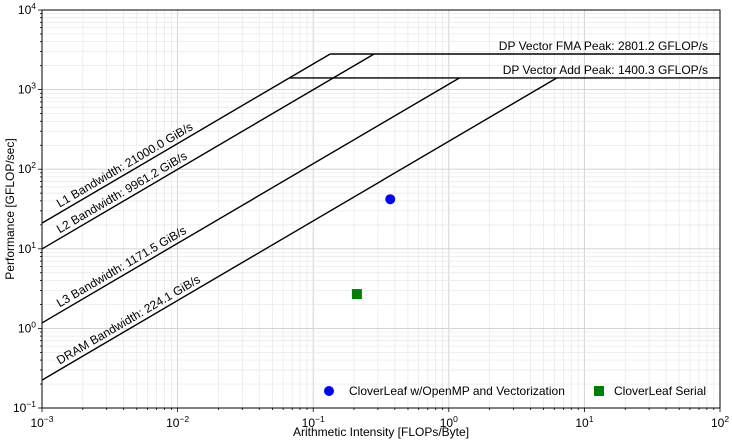  What do you see at coordinates (720, 422) in the screenshot?
I see `x-tick-label: 10²` at bounding box center [720, 422].